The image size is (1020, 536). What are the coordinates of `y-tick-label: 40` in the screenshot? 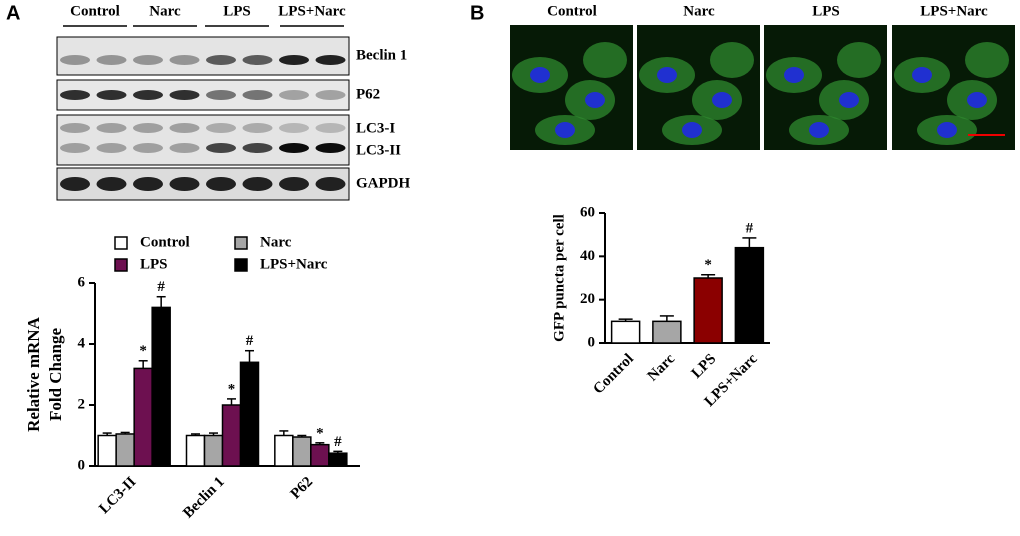 It's located at (587, 256).